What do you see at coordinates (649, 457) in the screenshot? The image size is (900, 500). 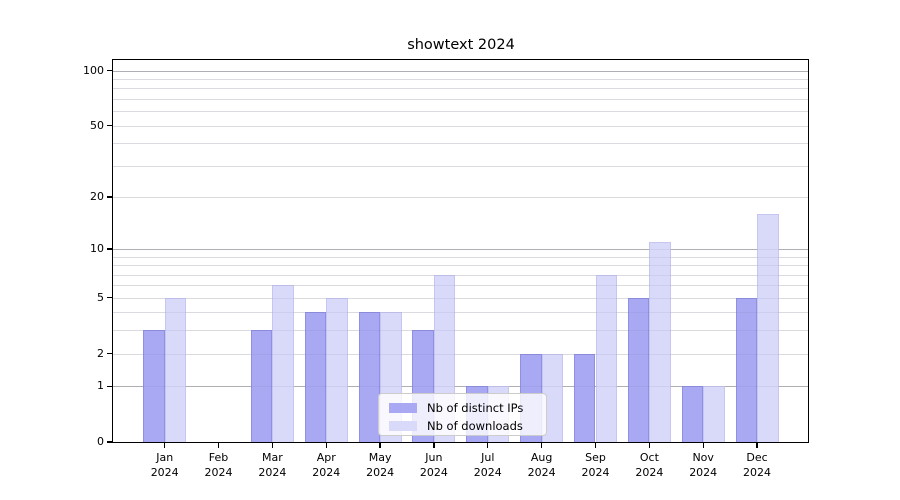 I see `month-label: Oct` at bounding box center [649, 457].